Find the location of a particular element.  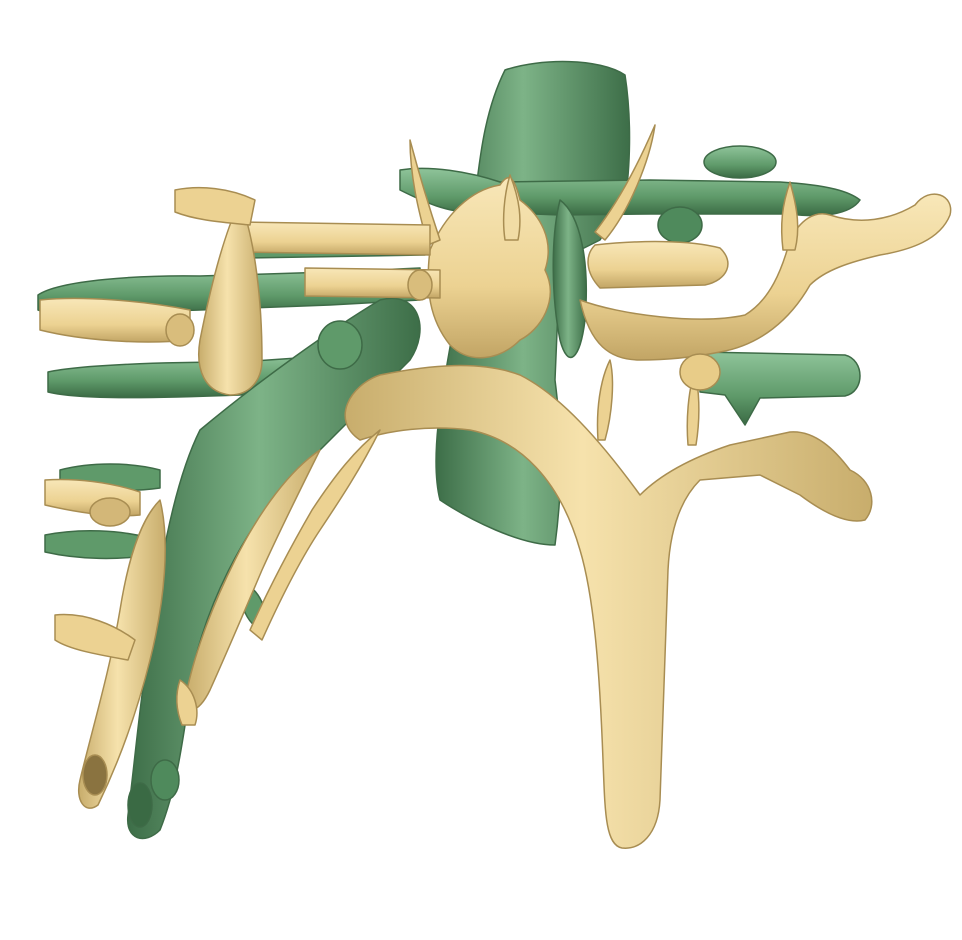

green-right-branch is located at coordinates (780, 388).